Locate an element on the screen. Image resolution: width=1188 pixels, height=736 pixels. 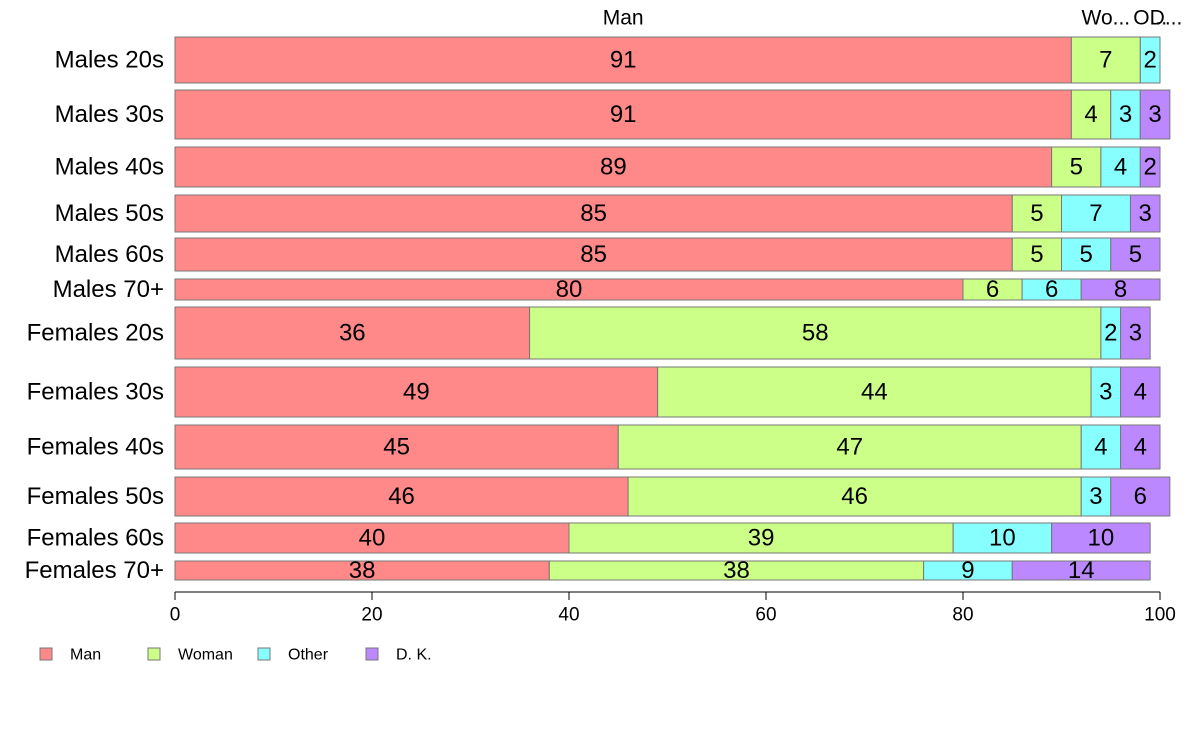
value-label-females-50s-other: 3 is located at coordinates (1095, 496).